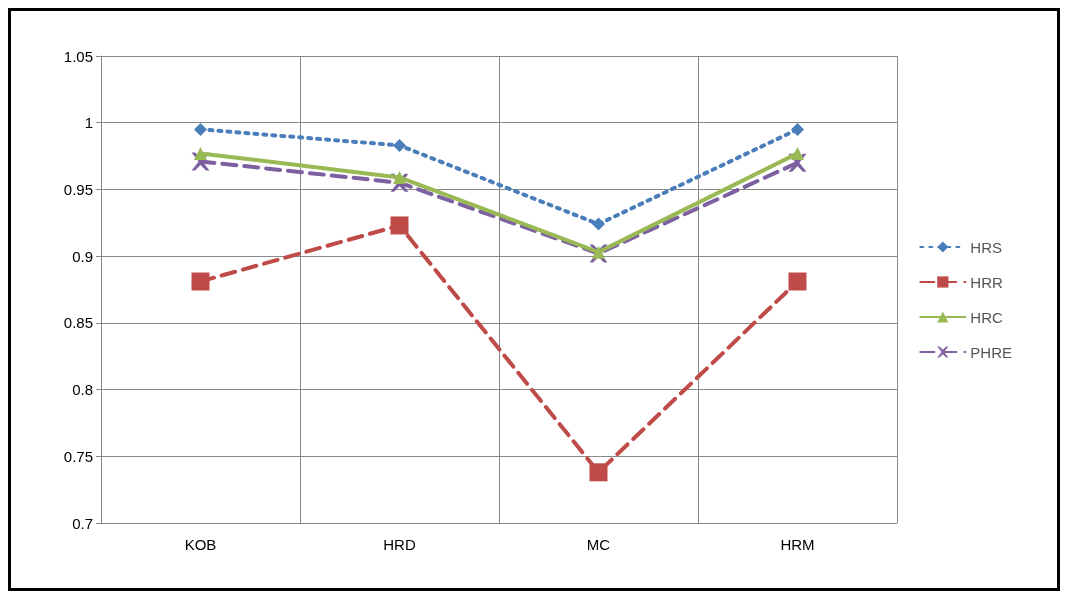 The width and height of the screenshot is (1068, 599). Describe the element at coordinates (986, 317) in the screenshot. I see `legend-label: HRC` at that location.